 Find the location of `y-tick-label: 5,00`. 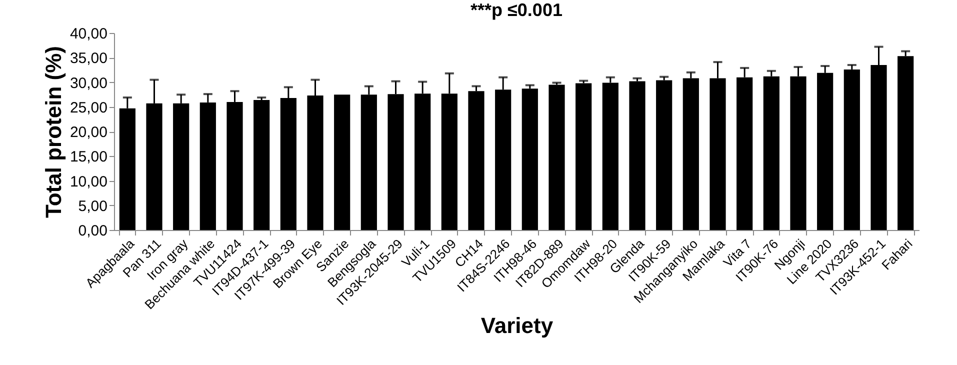

y-tick-label: 5,00 is located at coordinates (93, 206).